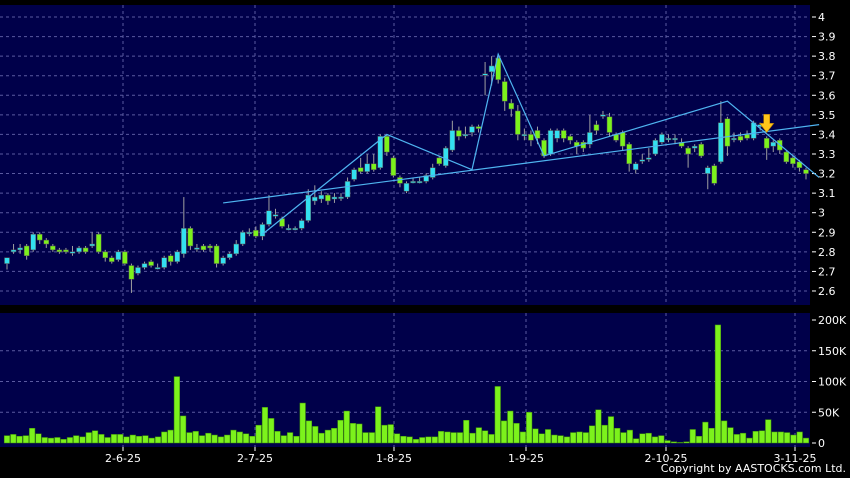 This screenshot has height=478, width=850. Describe the element at coordinates (767, 123) in the screenshot. I see `down-arrow-marker-icon` at that location.